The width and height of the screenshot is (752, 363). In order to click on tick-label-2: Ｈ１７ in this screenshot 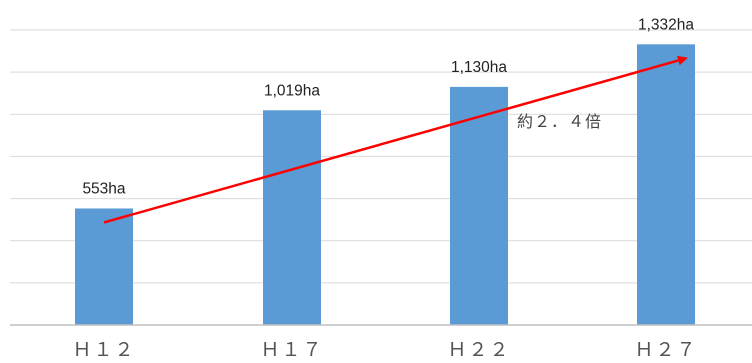, I will do `click(291, 350)`.